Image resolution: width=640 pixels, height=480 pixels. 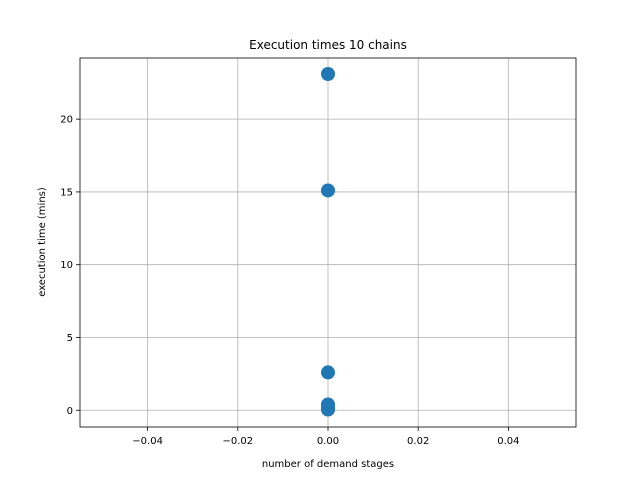 What do you see at coordinates (42, 242) in the screenshot?
I see `y-axis-label: execution time (mins)` at bounding box center [42, 242].